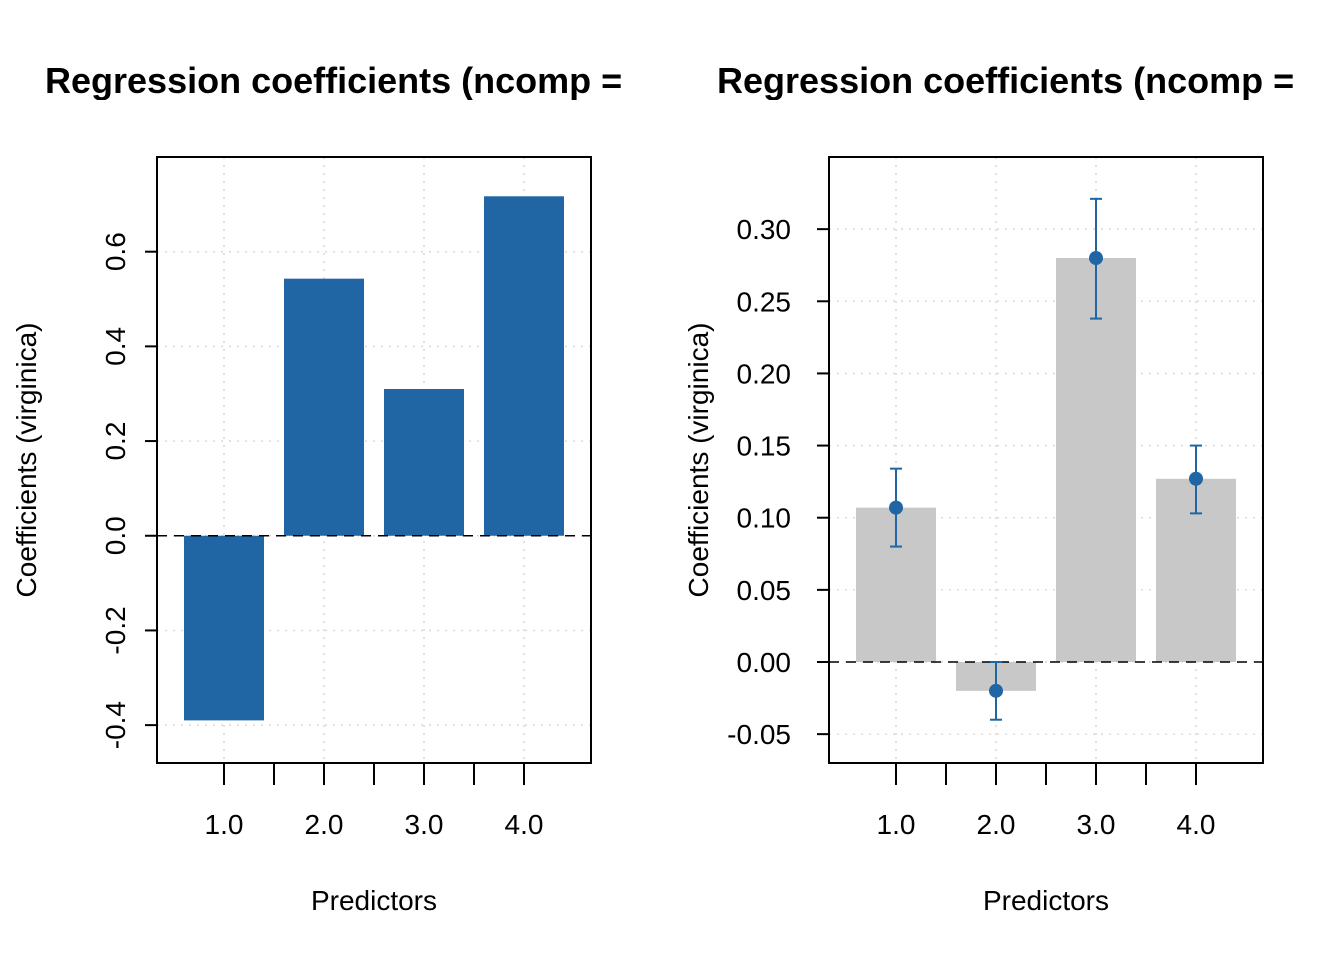  What do you see at coordinates (115, 251) in the screenshot?
I see `left-y-tick-label: 0.6` at bounding box center [115, 251].